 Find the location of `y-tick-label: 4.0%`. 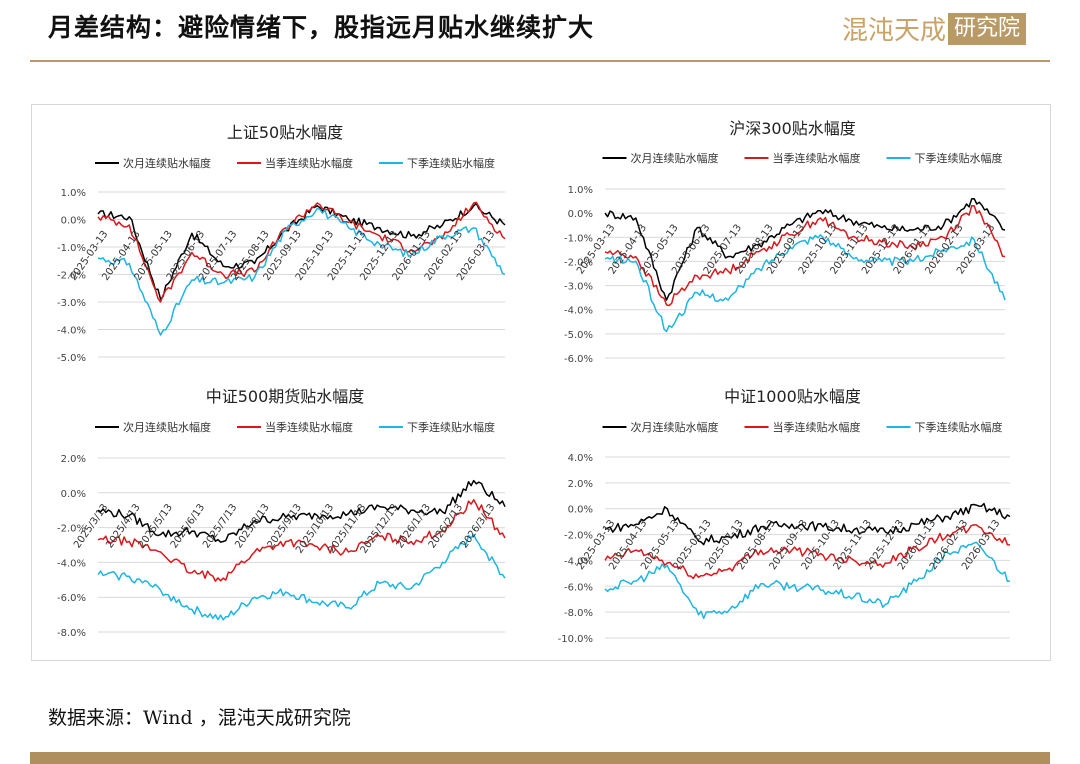

y-tick-label: 4.0% is located at coordinates (580, 458).